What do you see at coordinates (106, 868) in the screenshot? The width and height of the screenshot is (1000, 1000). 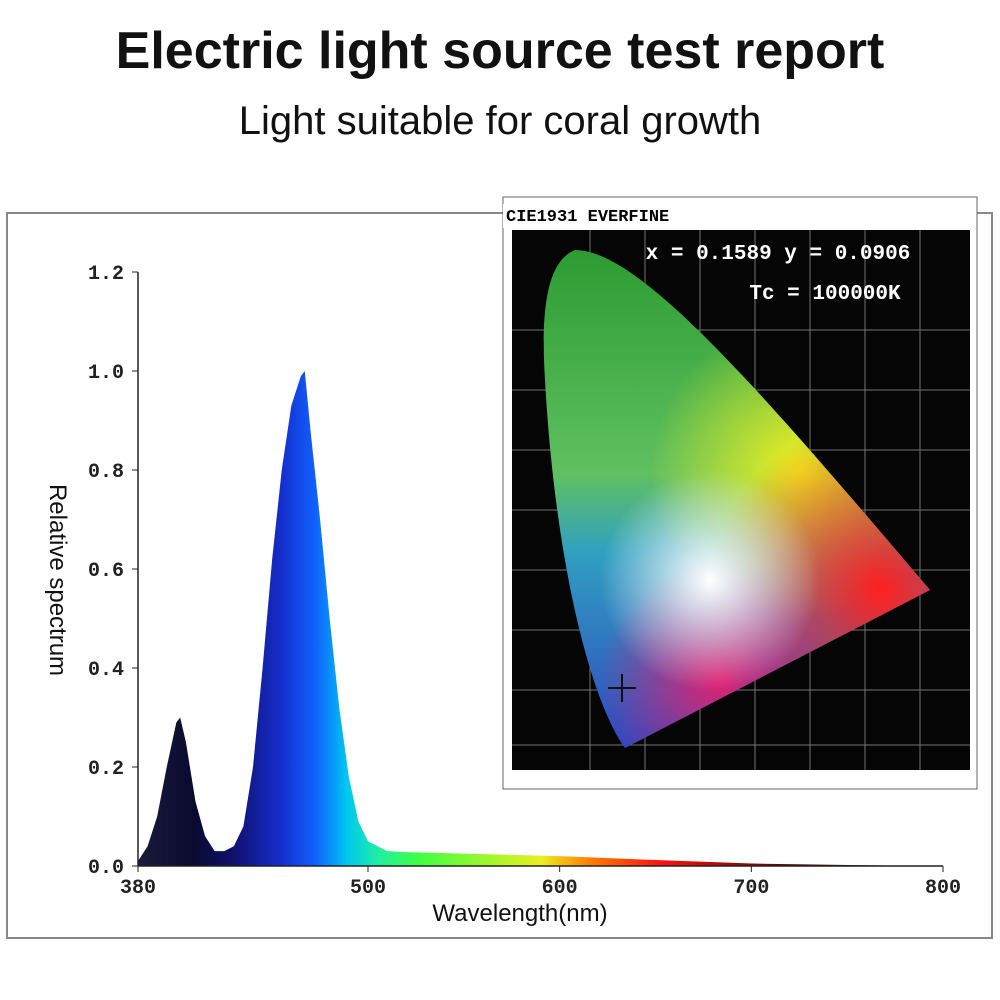 I see `y-tick-label: 0.0` at bounding box center [106, 868].